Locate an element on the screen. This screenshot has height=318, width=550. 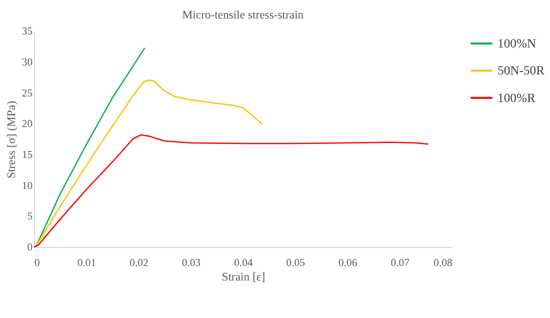
y-tick-label: 25 is located at coordinates (27, 93).